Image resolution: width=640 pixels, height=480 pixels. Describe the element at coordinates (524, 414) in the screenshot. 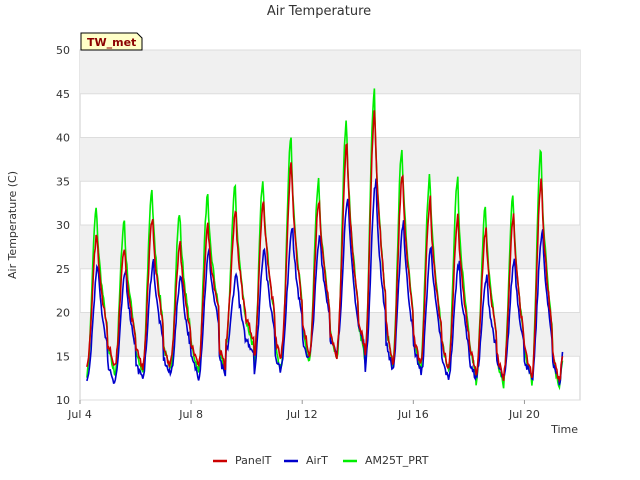

I see `x-tick-label: Jul 20` at that location.